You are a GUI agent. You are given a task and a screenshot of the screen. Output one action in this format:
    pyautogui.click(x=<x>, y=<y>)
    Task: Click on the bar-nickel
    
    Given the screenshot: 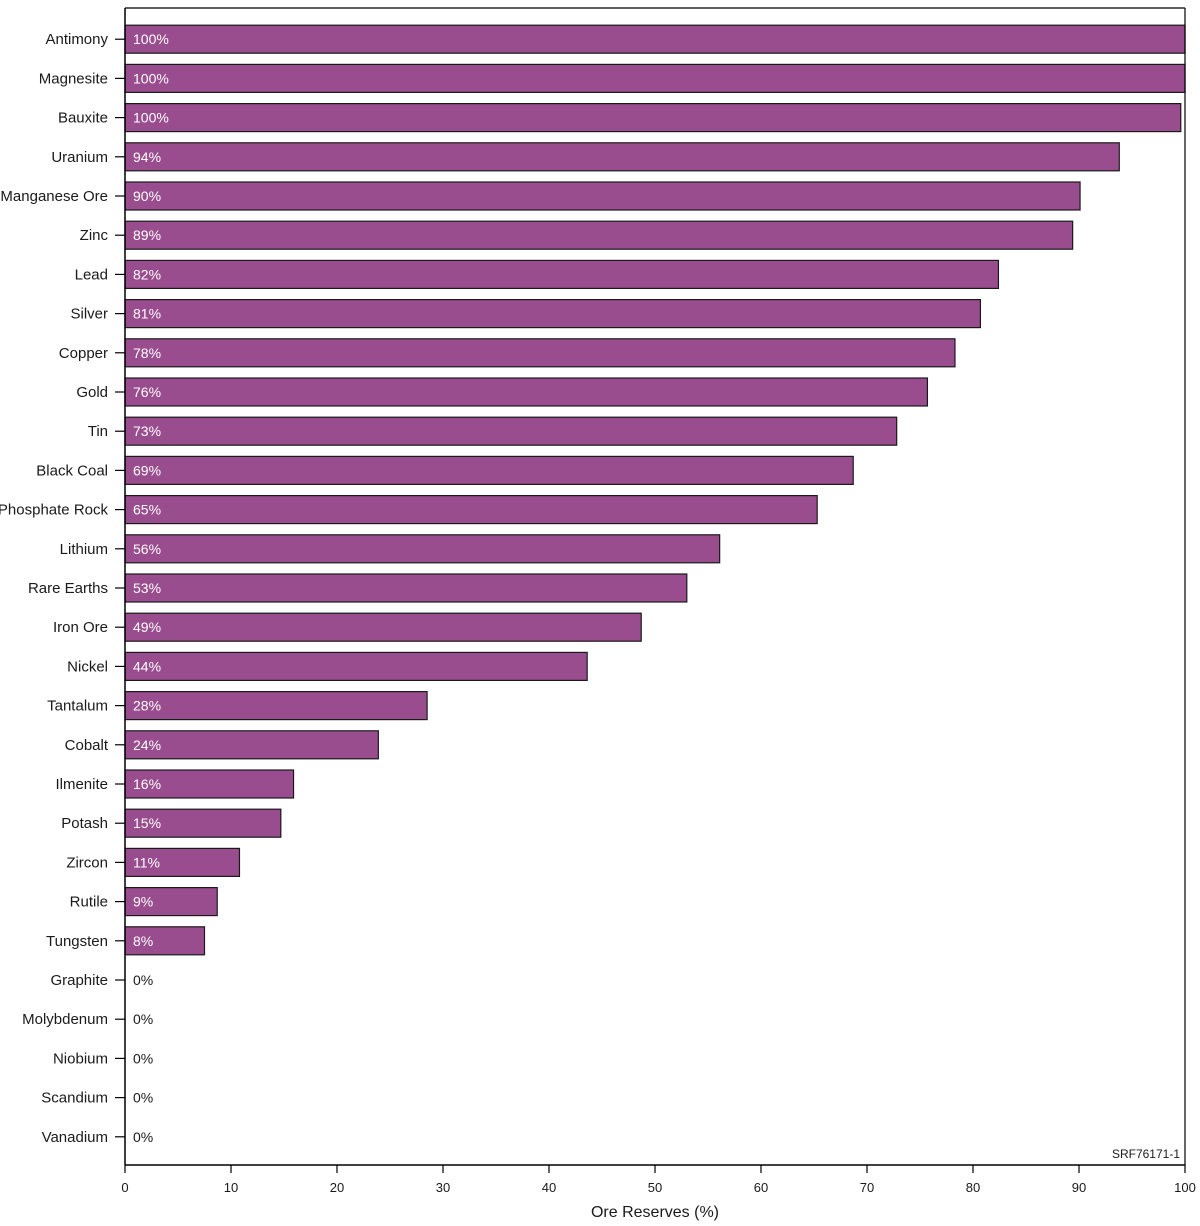 What is the action you would take?
    pyautogui.click(x=356, y=666)
    